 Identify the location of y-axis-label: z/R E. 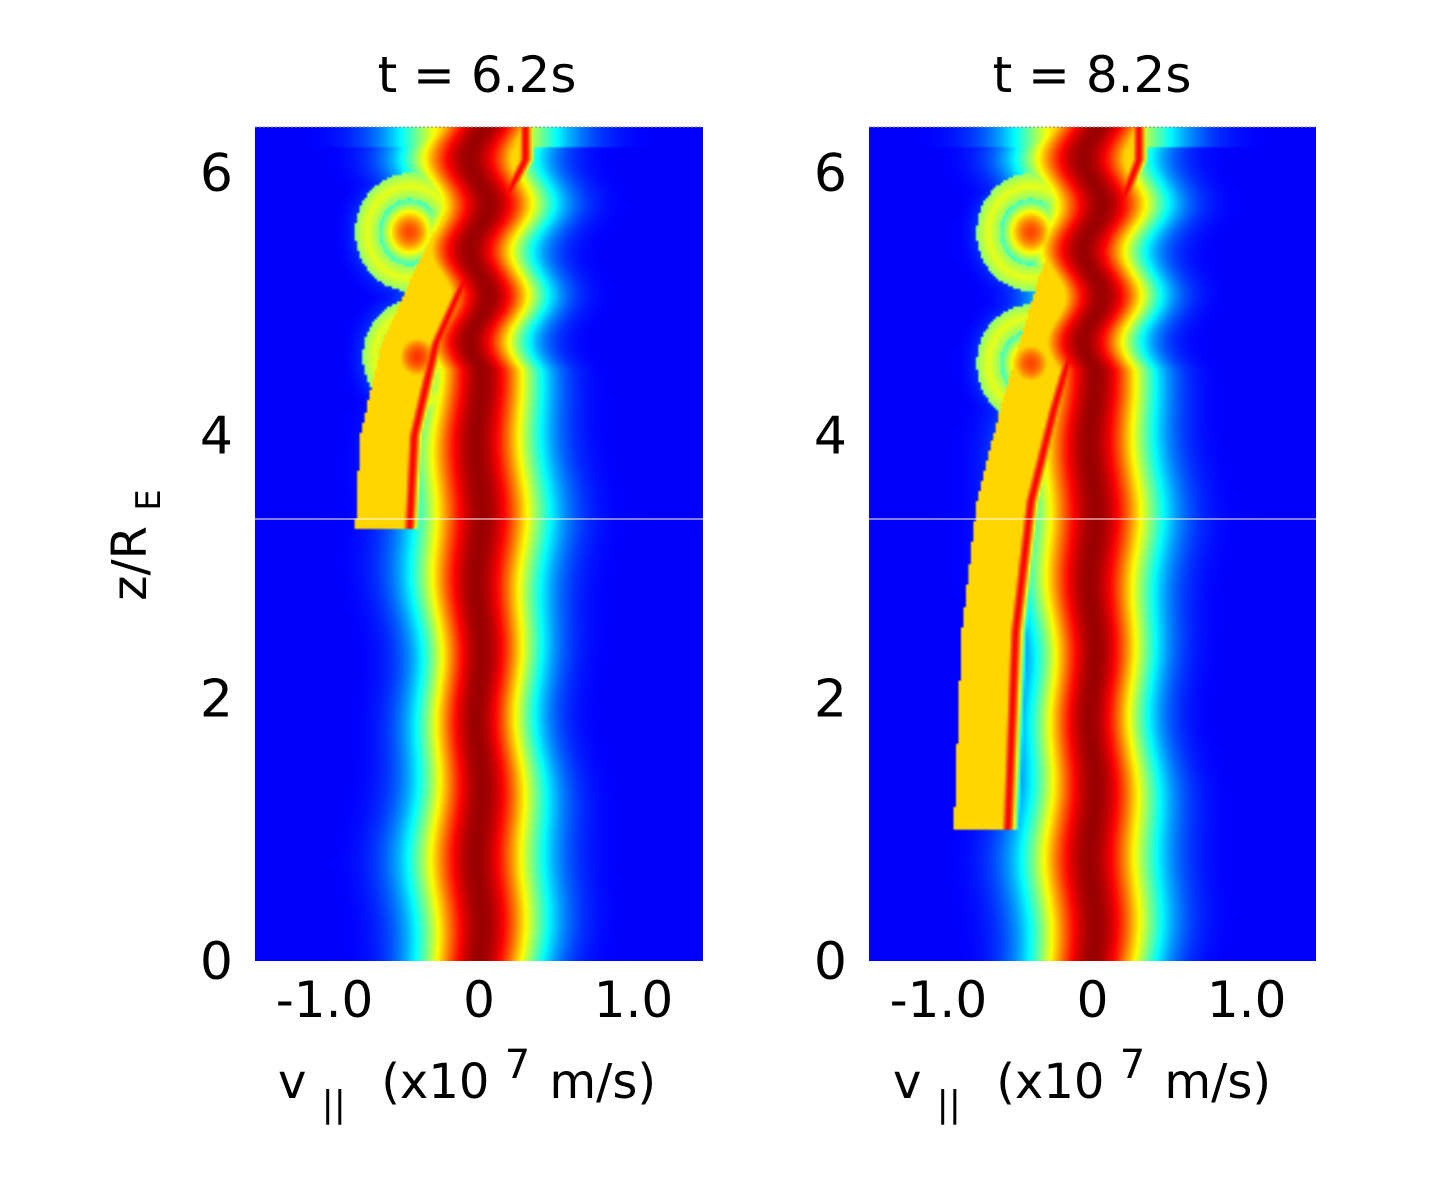
(135, 544).